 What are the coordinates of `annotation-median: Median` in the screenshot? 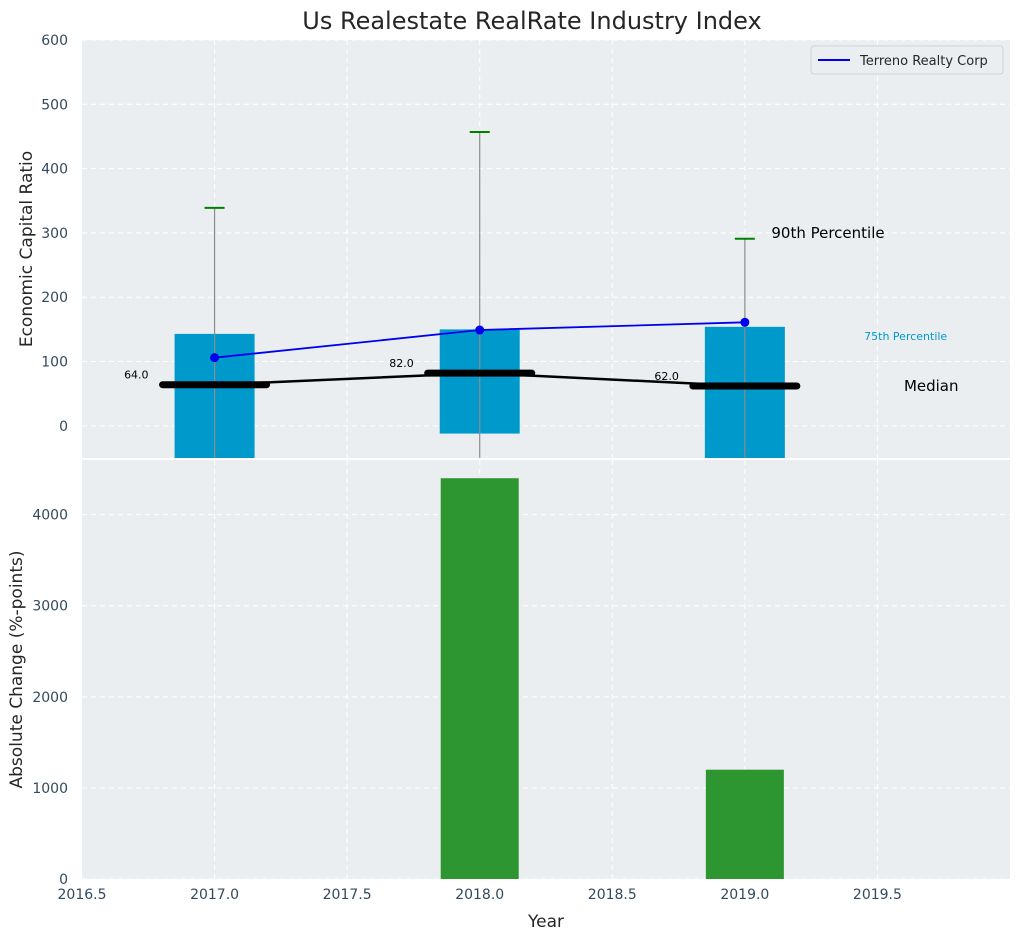 It's located at (931, 386).